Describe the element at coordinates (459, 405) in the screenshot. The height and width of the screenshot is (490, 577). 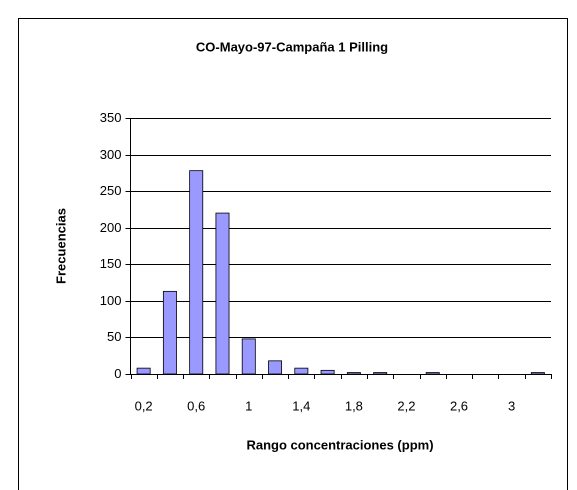
I see `x-tick-label: 2,6` at that location.